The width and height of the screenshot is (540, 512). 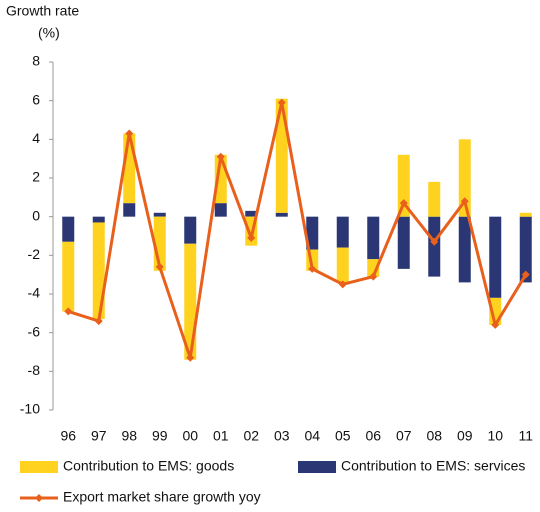 I want to click on y-tick-label: -8, so click(x=34, y=370).